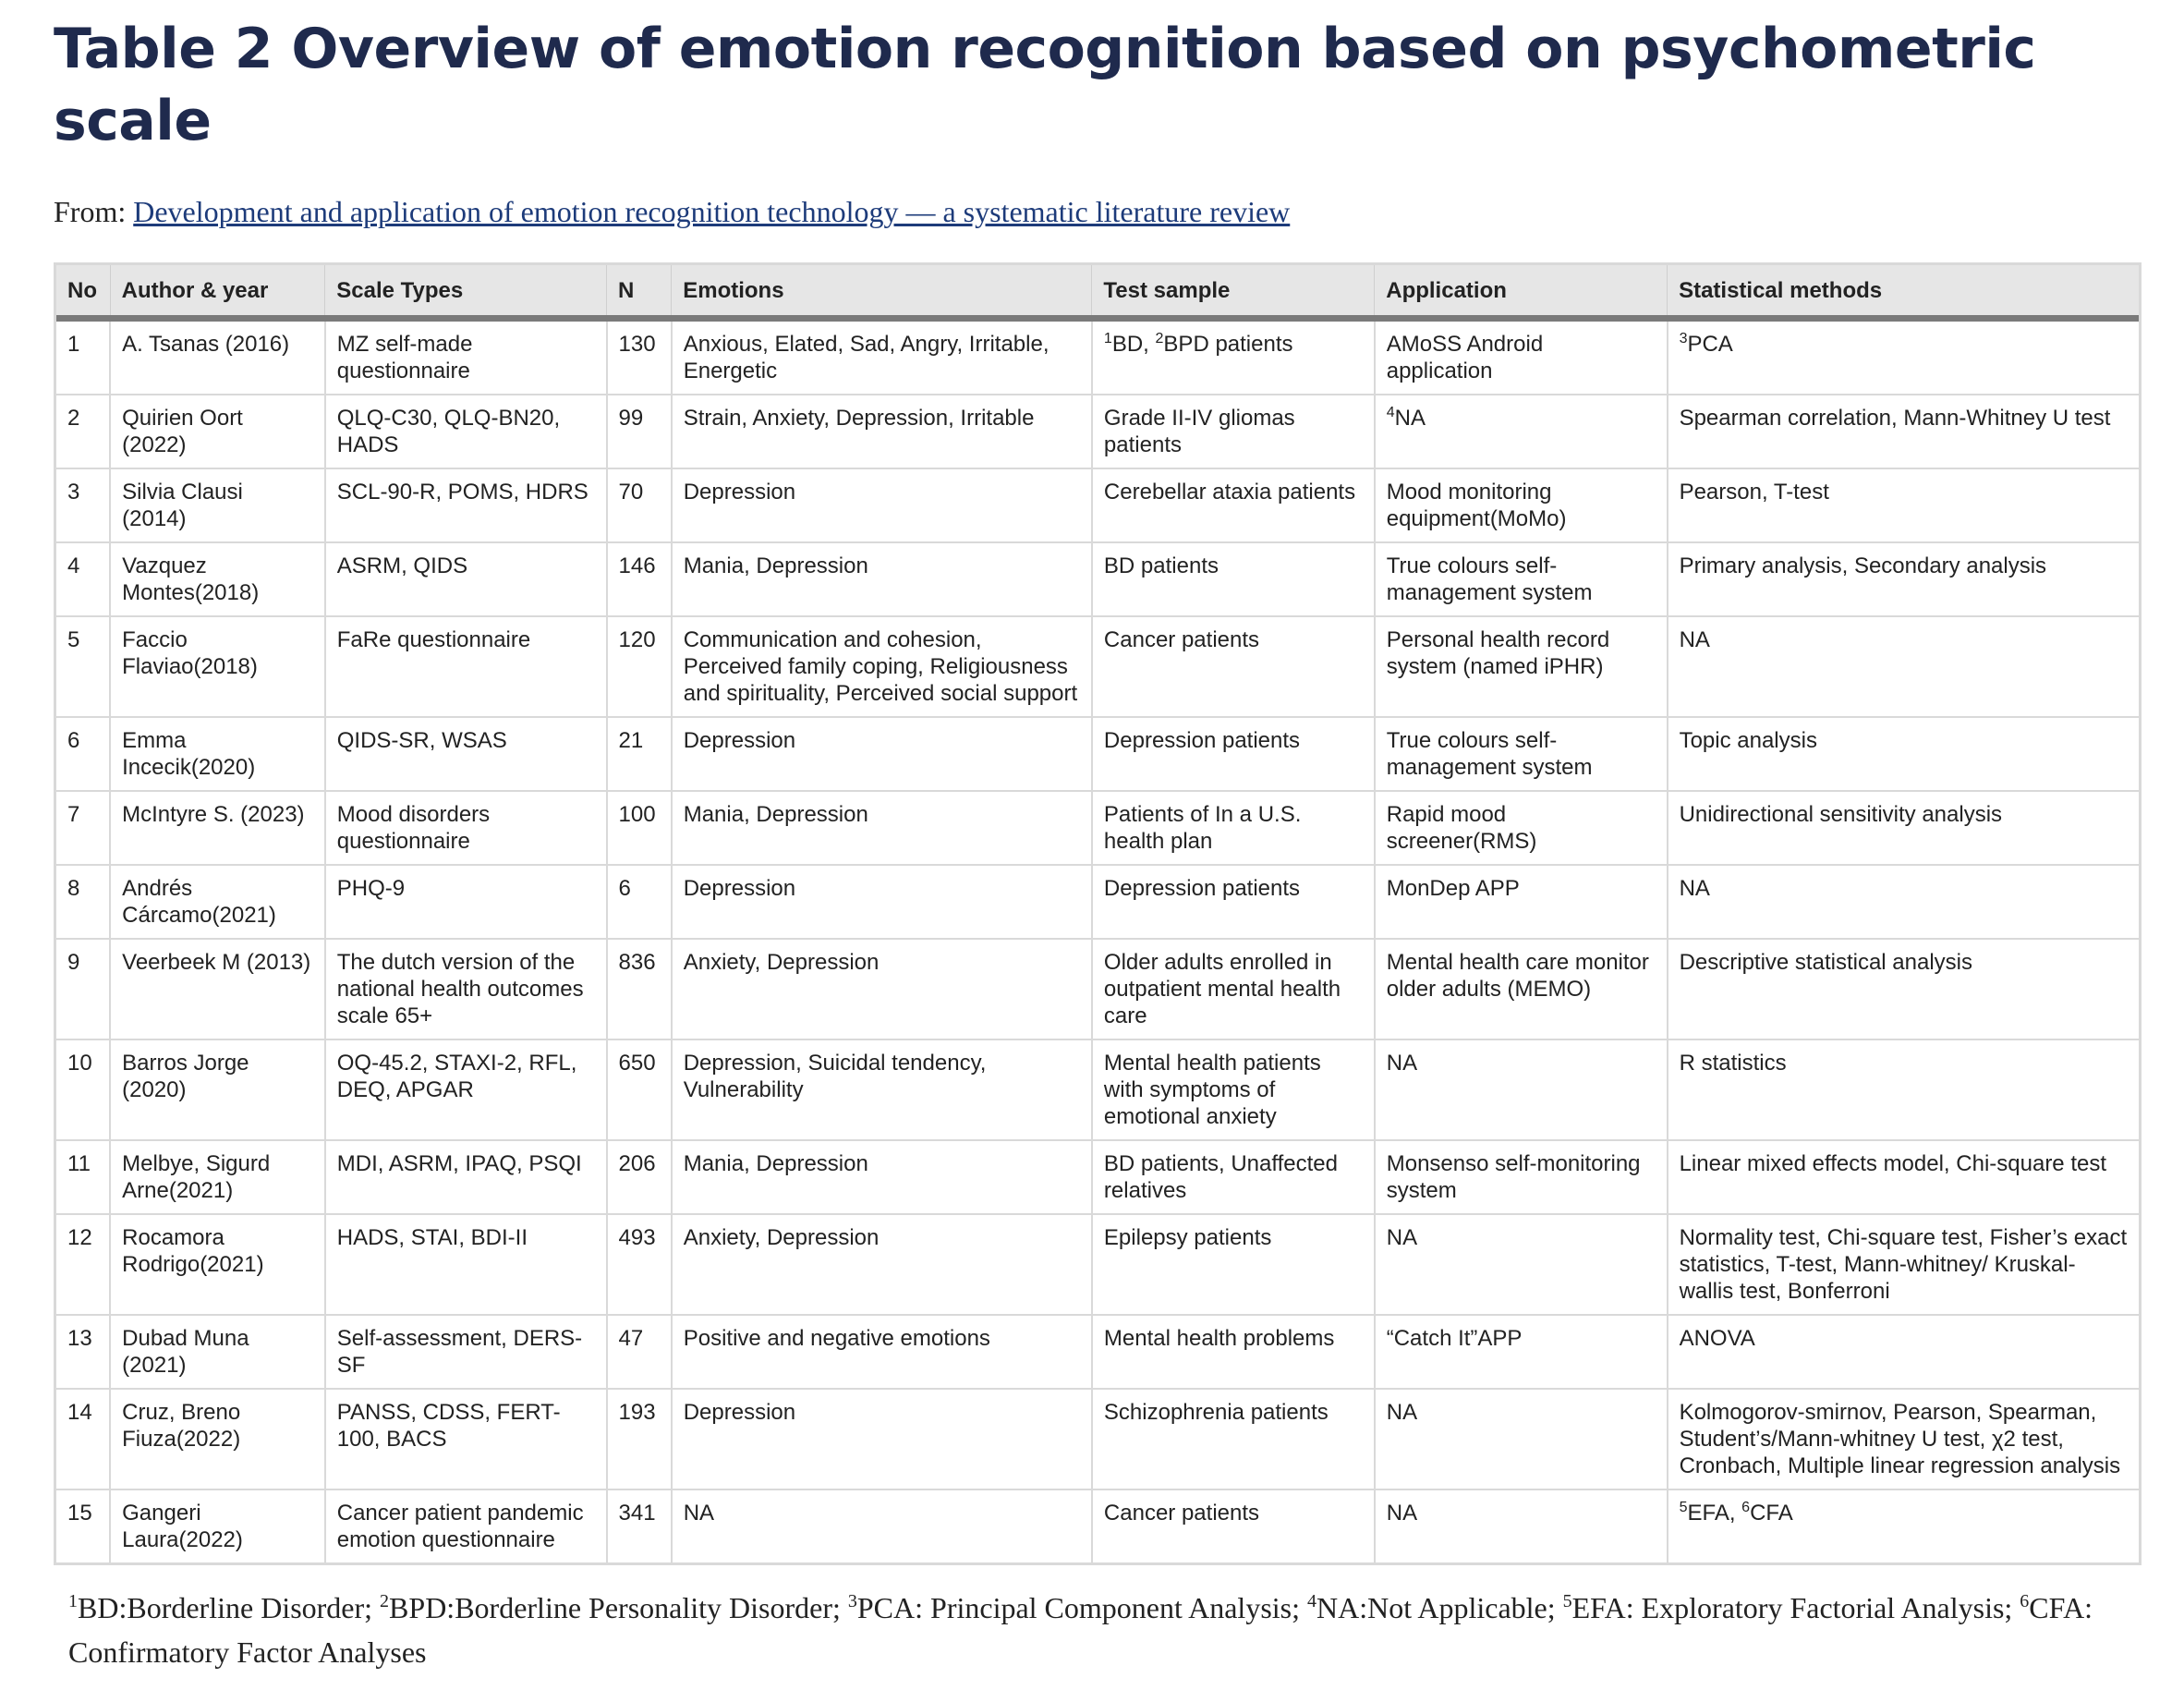  I want to click on cell-test-sample: BD patients, Unaffected relatives, so click(1232, 1176).